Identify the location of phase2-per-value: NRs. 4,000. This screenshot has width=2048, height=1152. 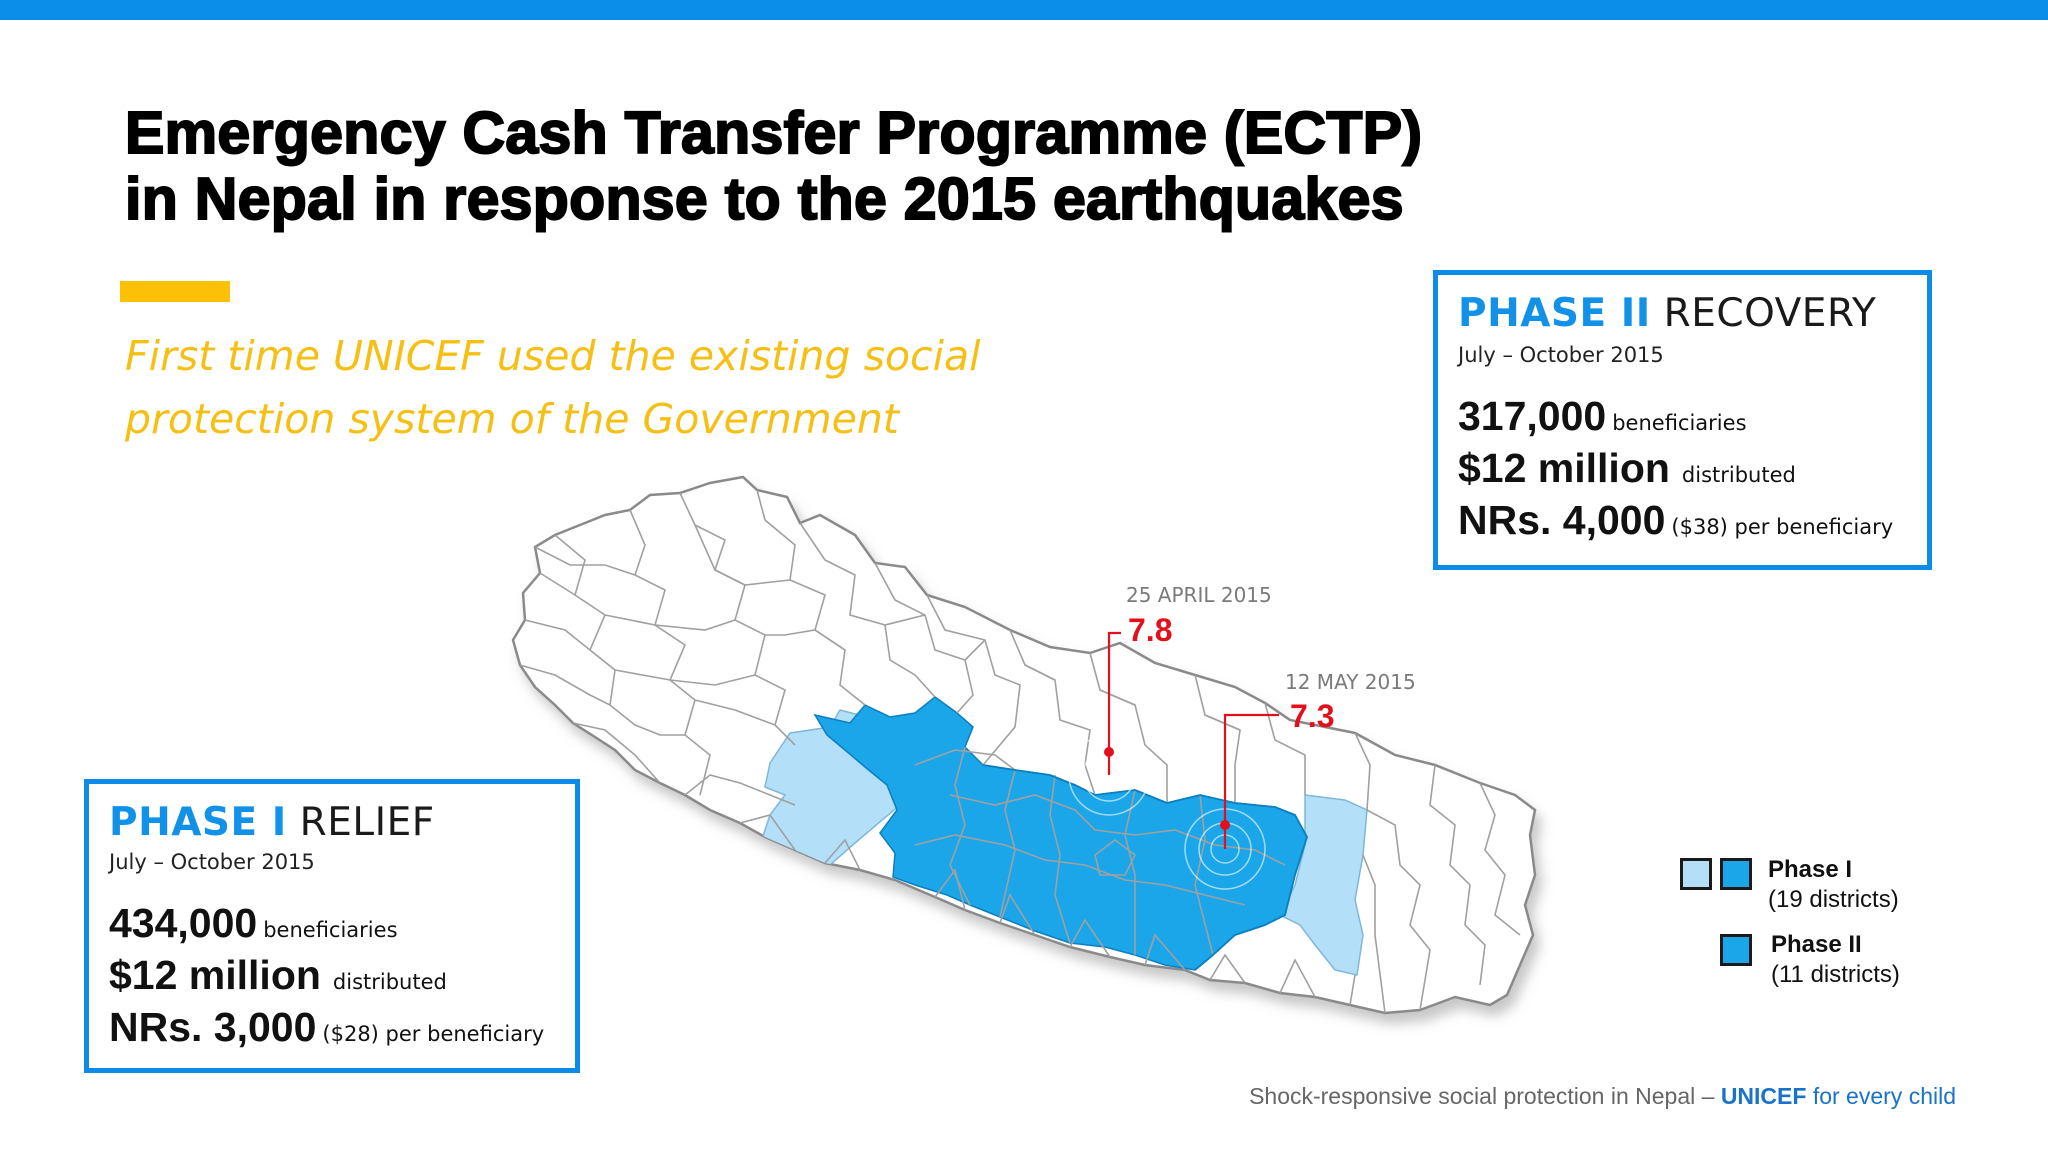
(1562, 520).